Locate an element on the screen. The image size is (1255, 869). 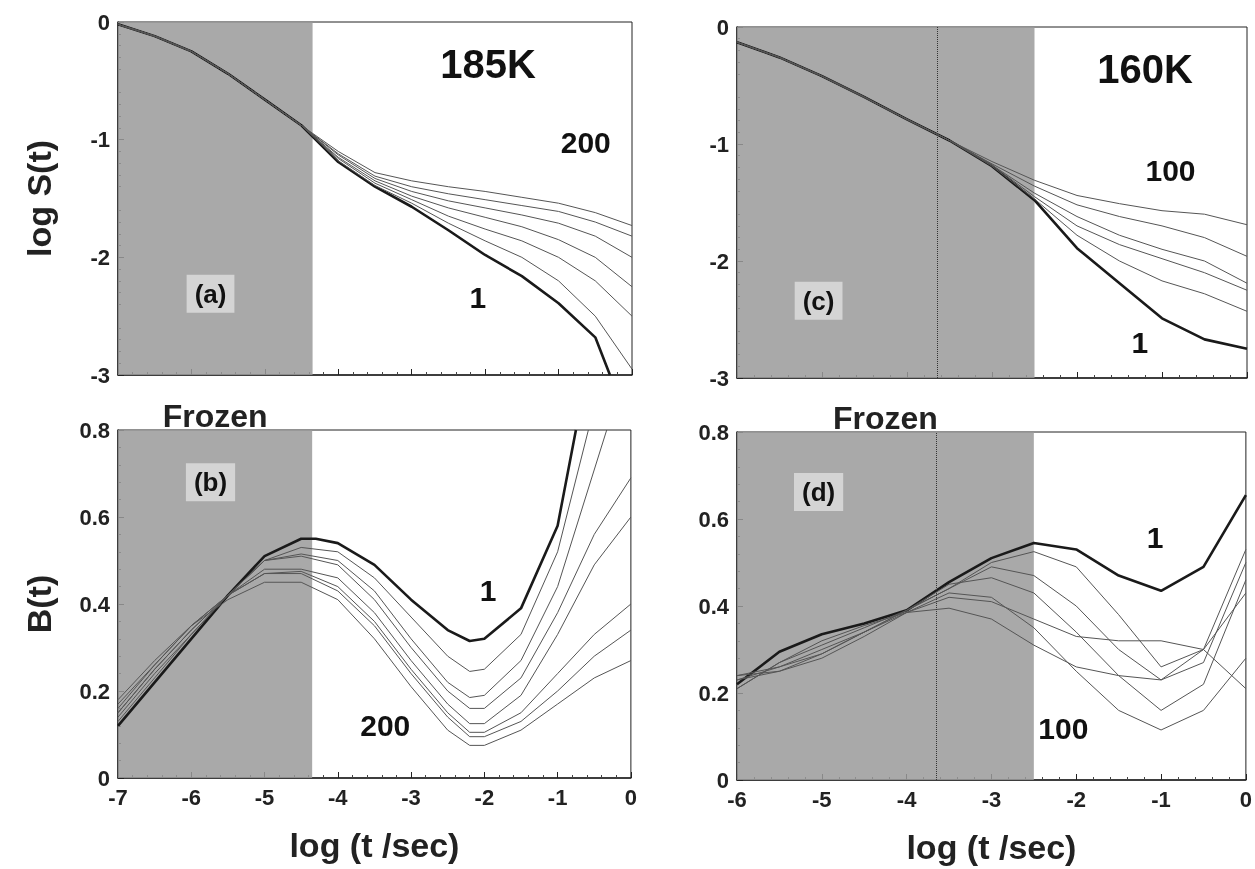
y-axis-title: B(t) is located at coordinates (39, 604).